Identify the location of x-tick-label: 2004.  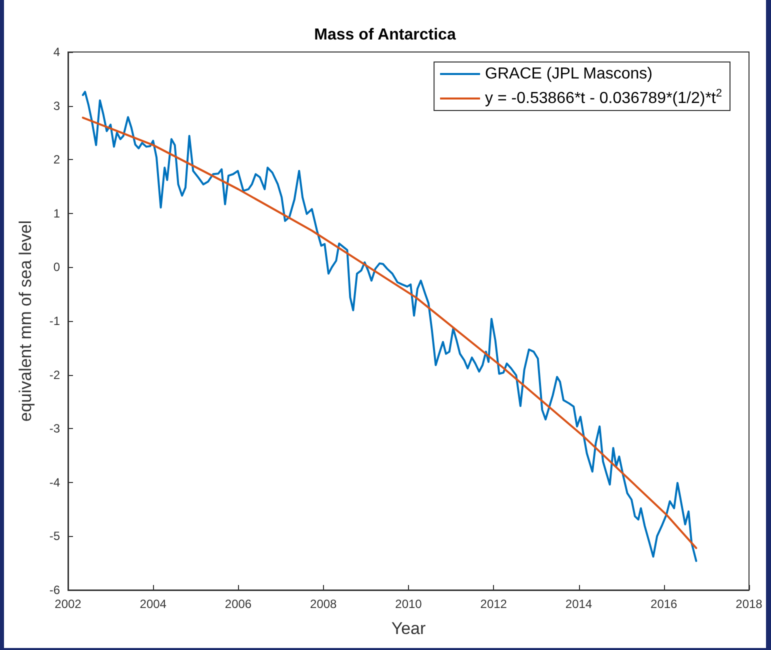
(153, 604).